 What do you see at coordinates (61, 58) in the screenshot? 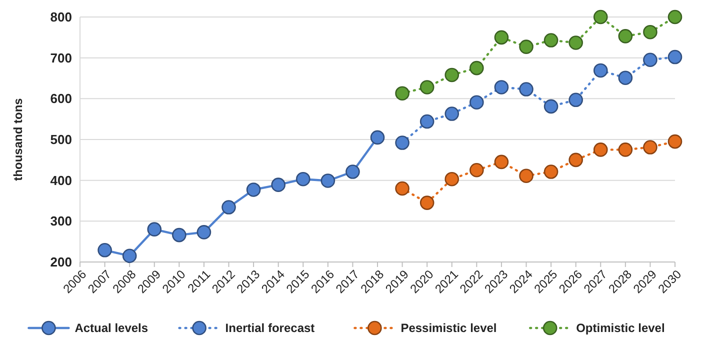
I see `y-tick-label: 700` at bounding box center [61, 58].